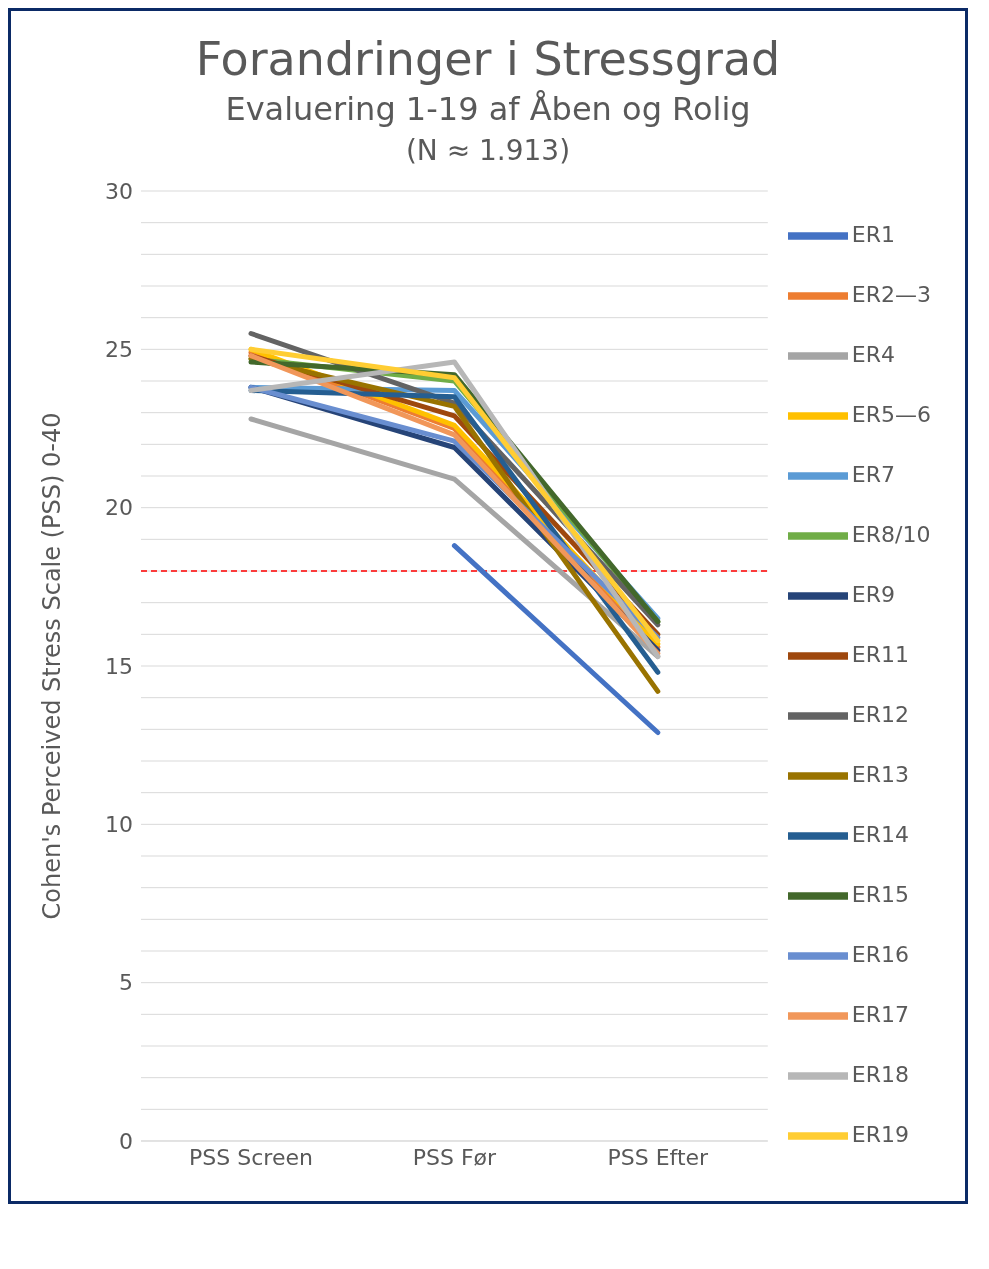 The width and height of the screenshot is (989, 1269). I want to click on x-tick-label: PSS Efter, so click(658, 1157).